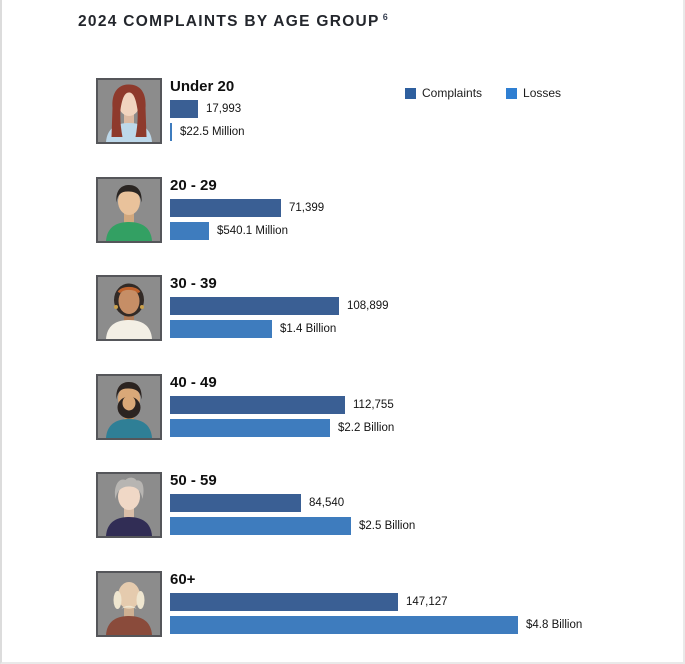 This screenshot has width=685, height=664. What do you see at coordinates (193, 480) in the screenshot?
I see `age-label: 50 - 59` at bounding box center [193, 480].